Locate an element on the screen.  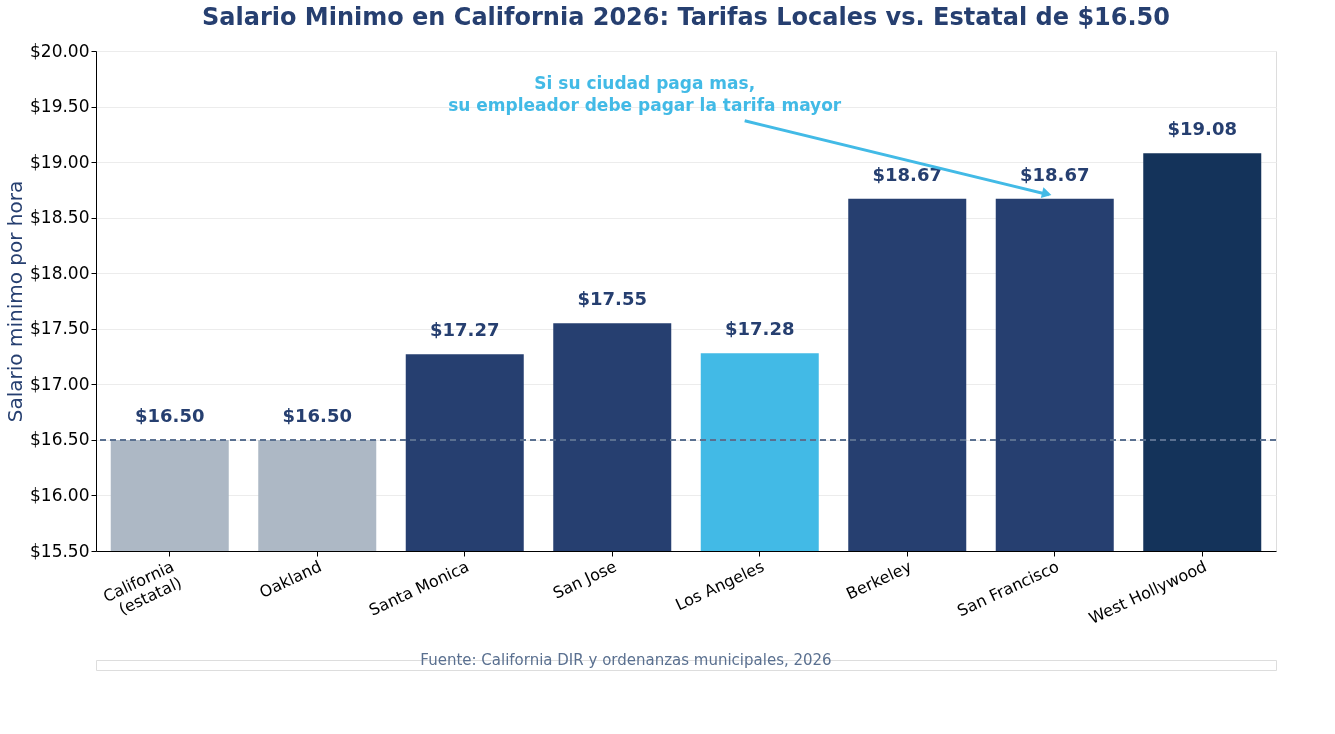
x-tick-label: San Jose is located at coordinates (584, 579).